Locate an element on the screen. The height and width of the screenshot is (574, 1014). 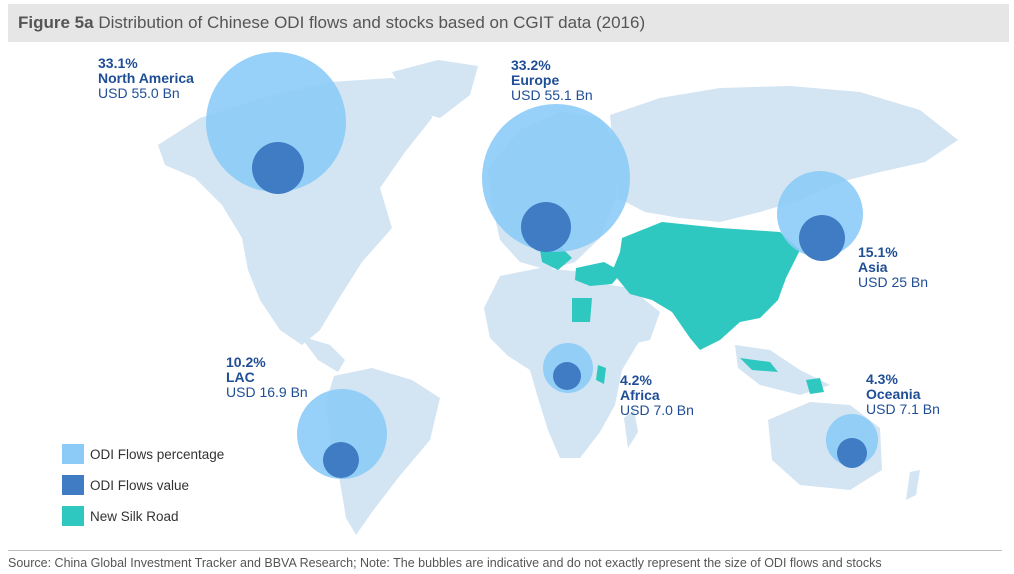
flows-percentage-bubble-lac is located at coordinates (342, 434).